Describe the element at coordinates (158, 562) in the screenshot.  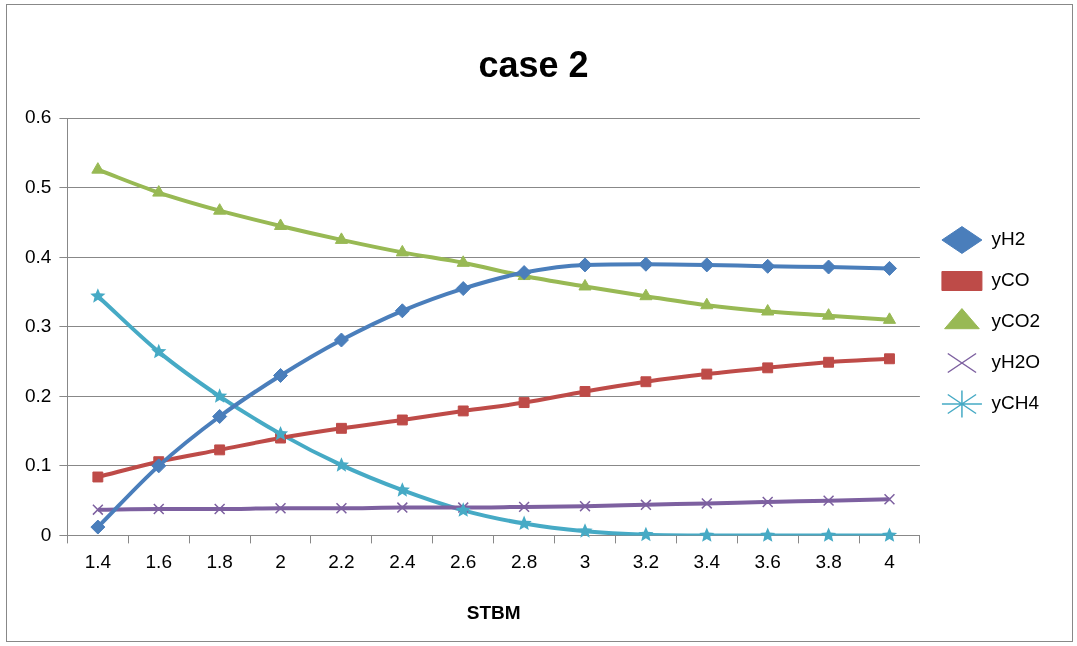
I see `x-tick-label: 1.6` at that location.